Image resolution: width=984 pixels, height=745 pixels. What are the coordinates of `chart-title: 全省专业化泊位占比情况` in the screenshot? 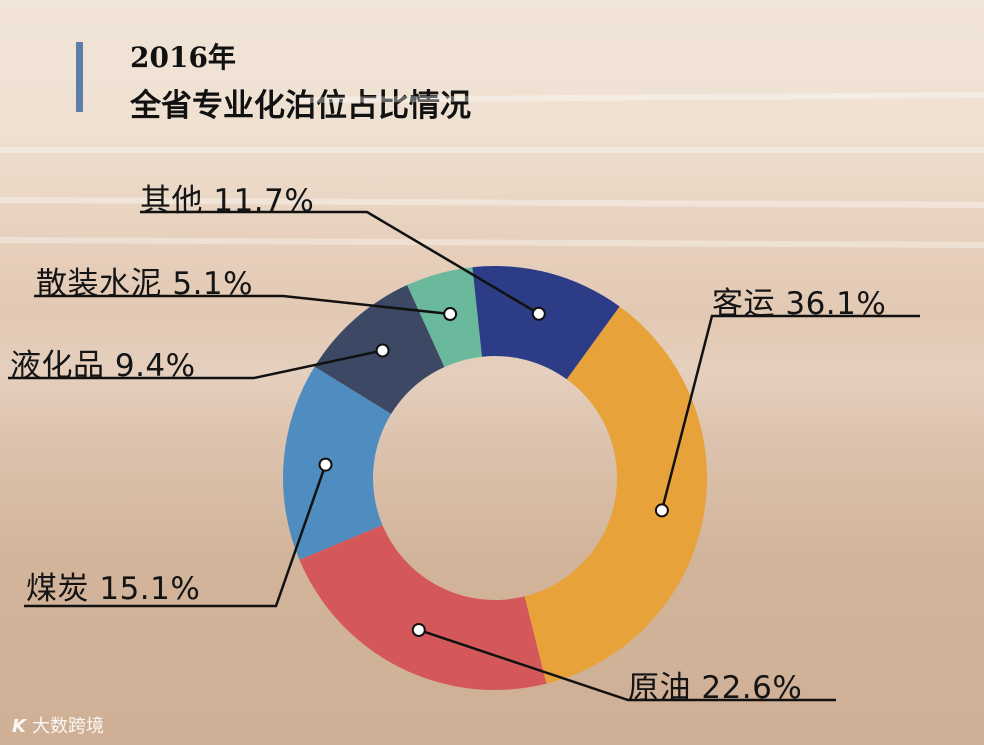 It's located at (300, 106).